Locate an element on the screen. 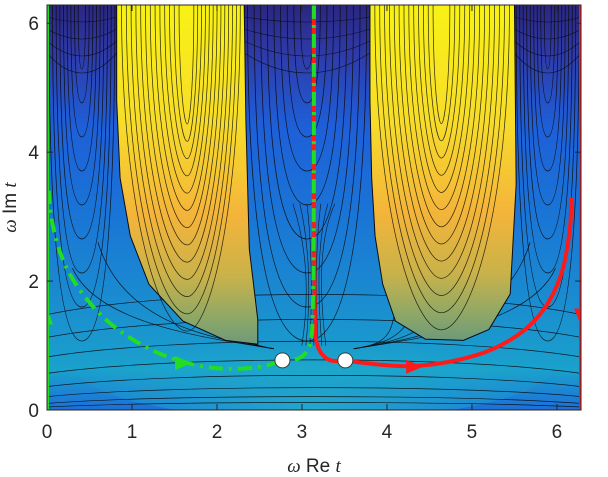  x-axis-label-word: Re is located at coordinates (318, 466).